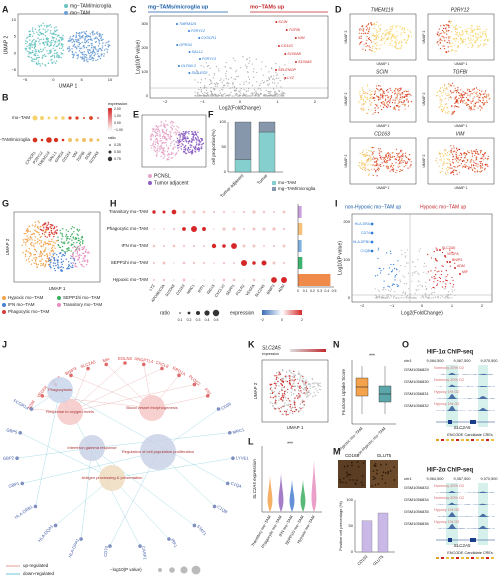  What do you see at coordinates (300, 263) in the screenshot?
I see `bar` at bounding box center [300, 263].